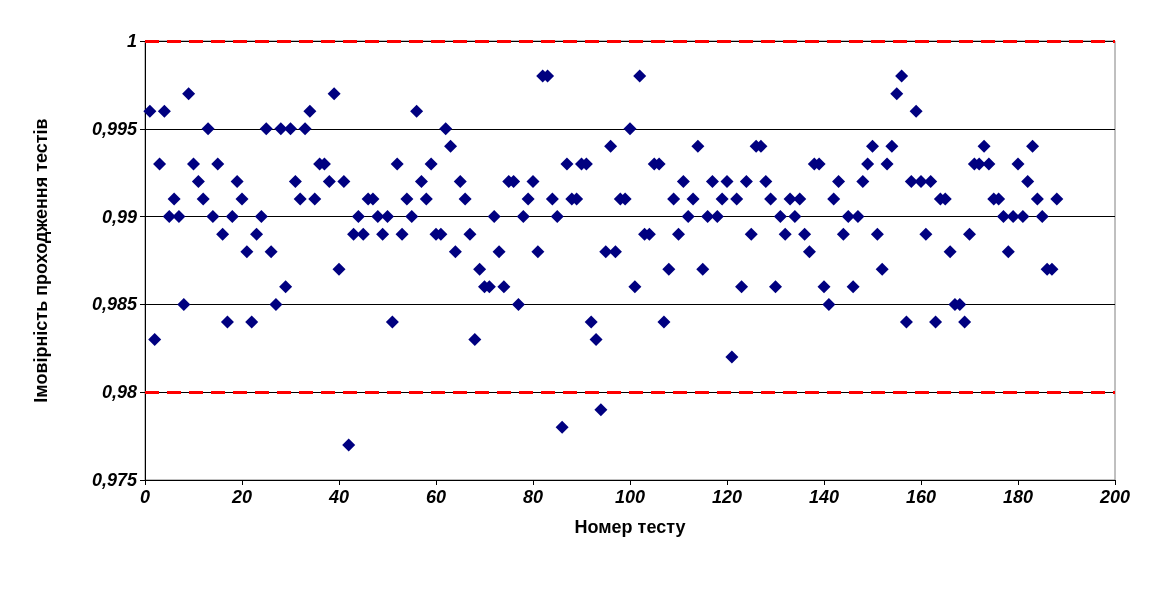  Describe the element at coordinates (119, 216) in the screenshot. I see `y-tick-label: 0,99` at that location.